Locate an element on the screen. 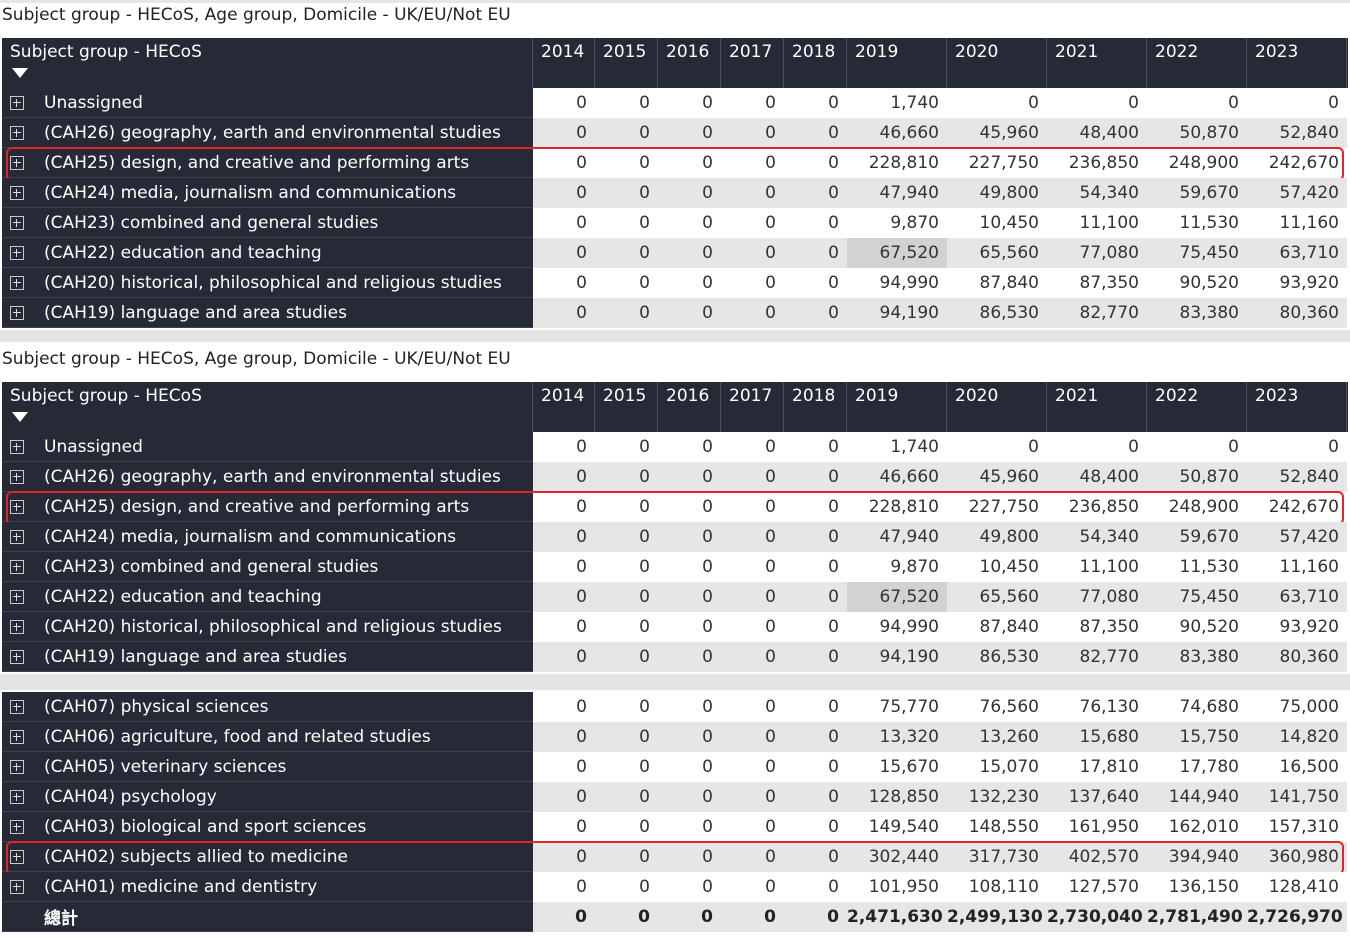  value-cell: 11,100 is located at coordinates (1097, 567).